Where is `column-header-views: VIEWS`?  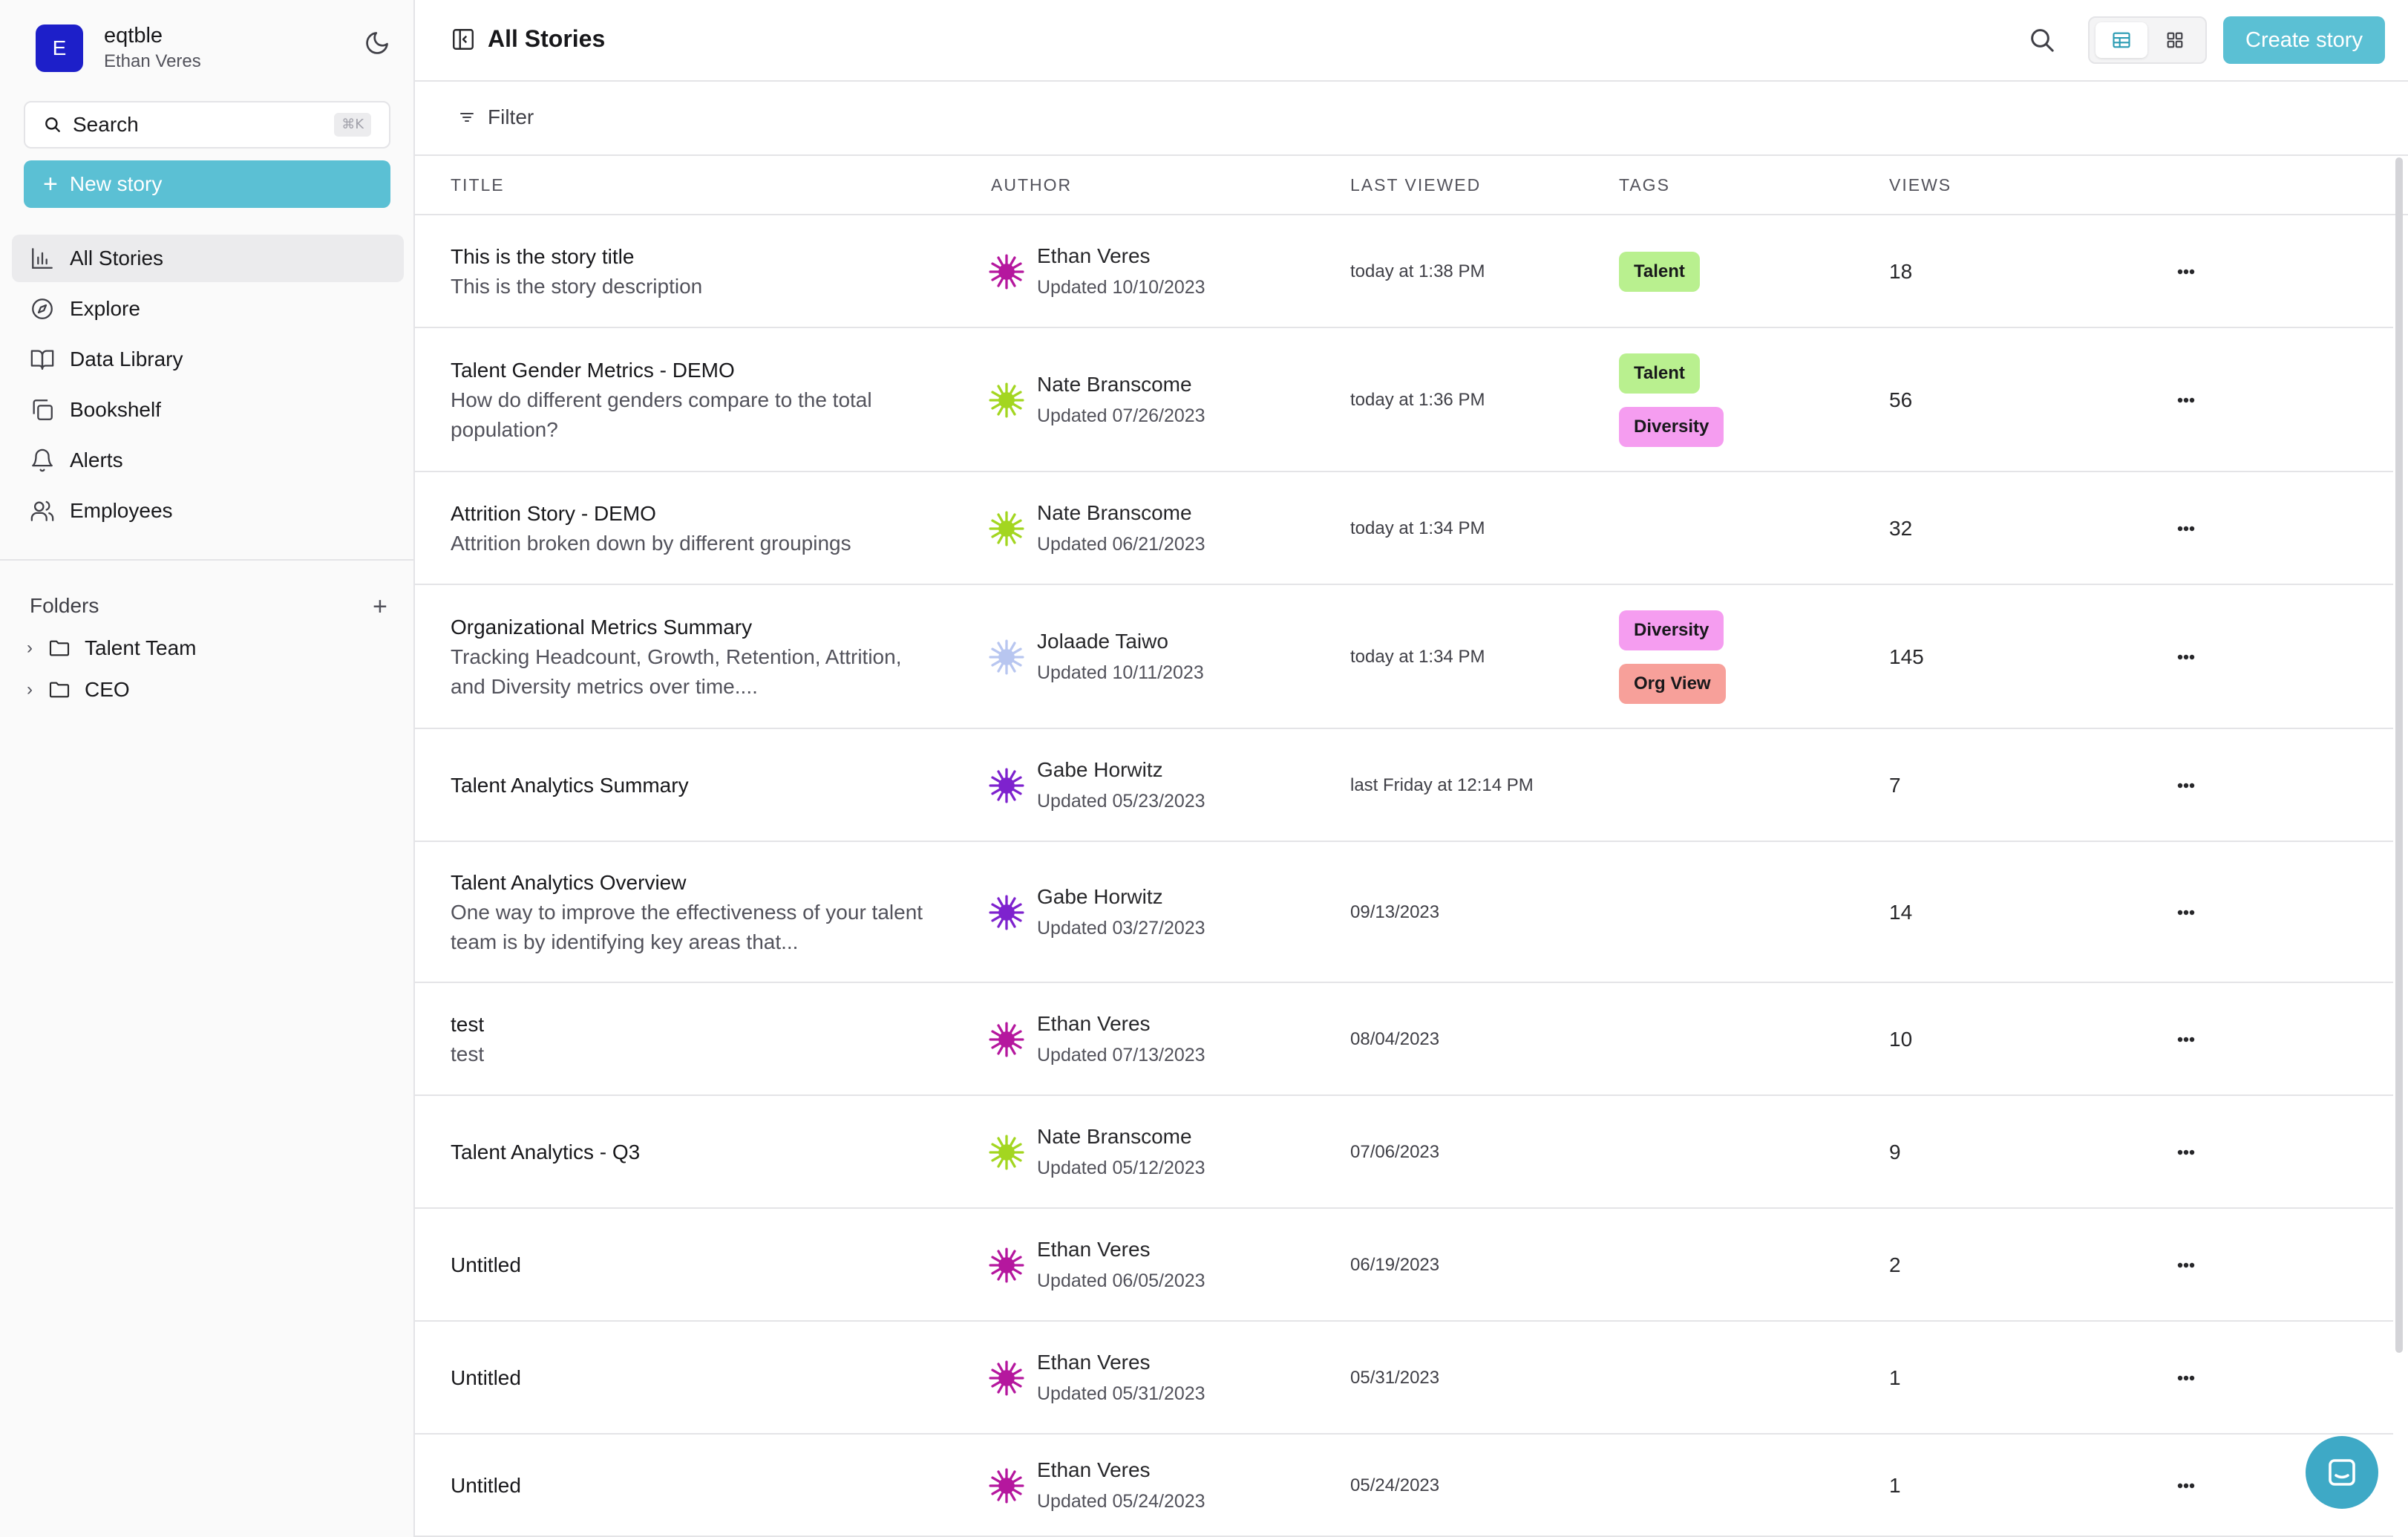
column-header-views: VIEWS is located at coordinates (1921, 185).